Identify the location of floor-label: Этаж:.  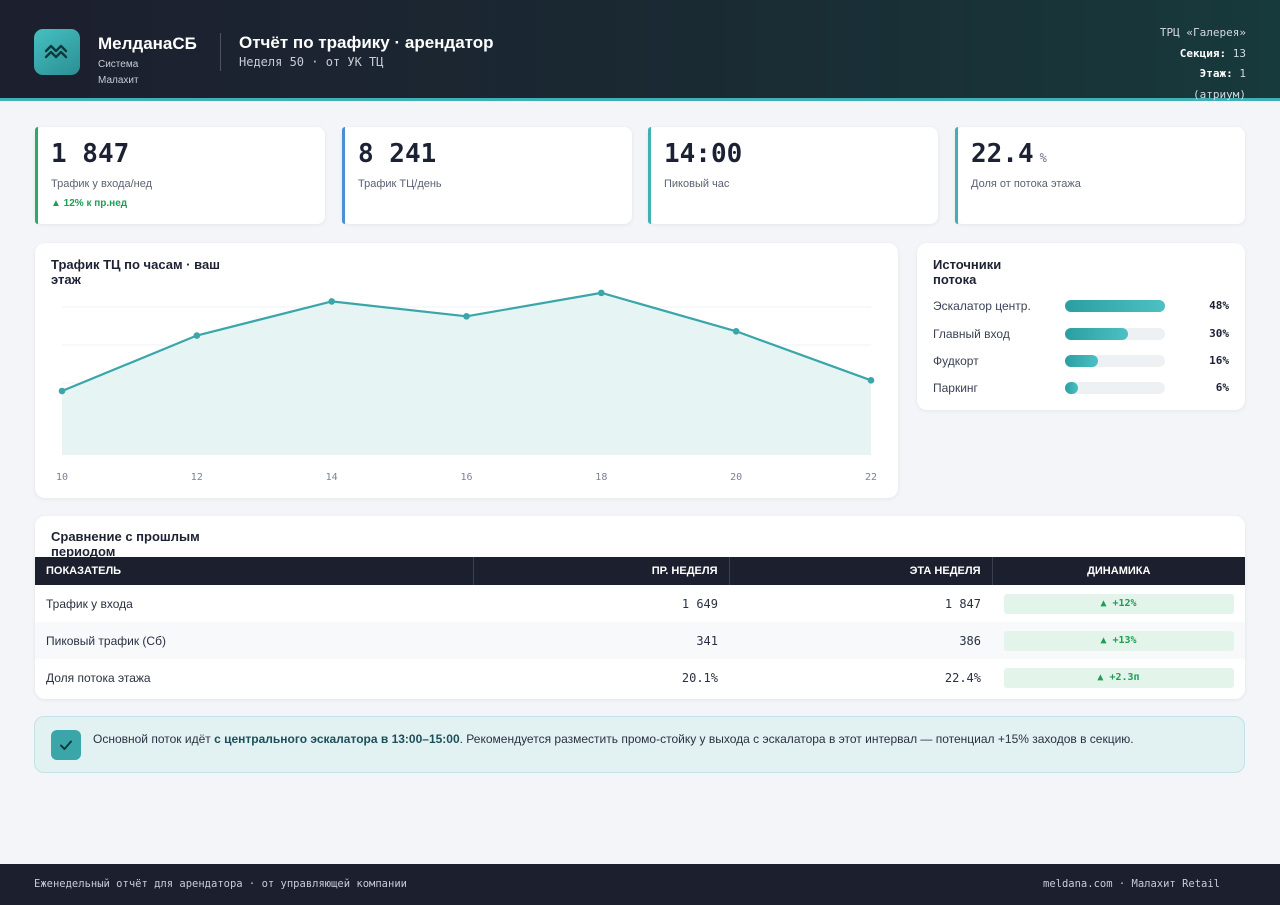
(1216, 73).